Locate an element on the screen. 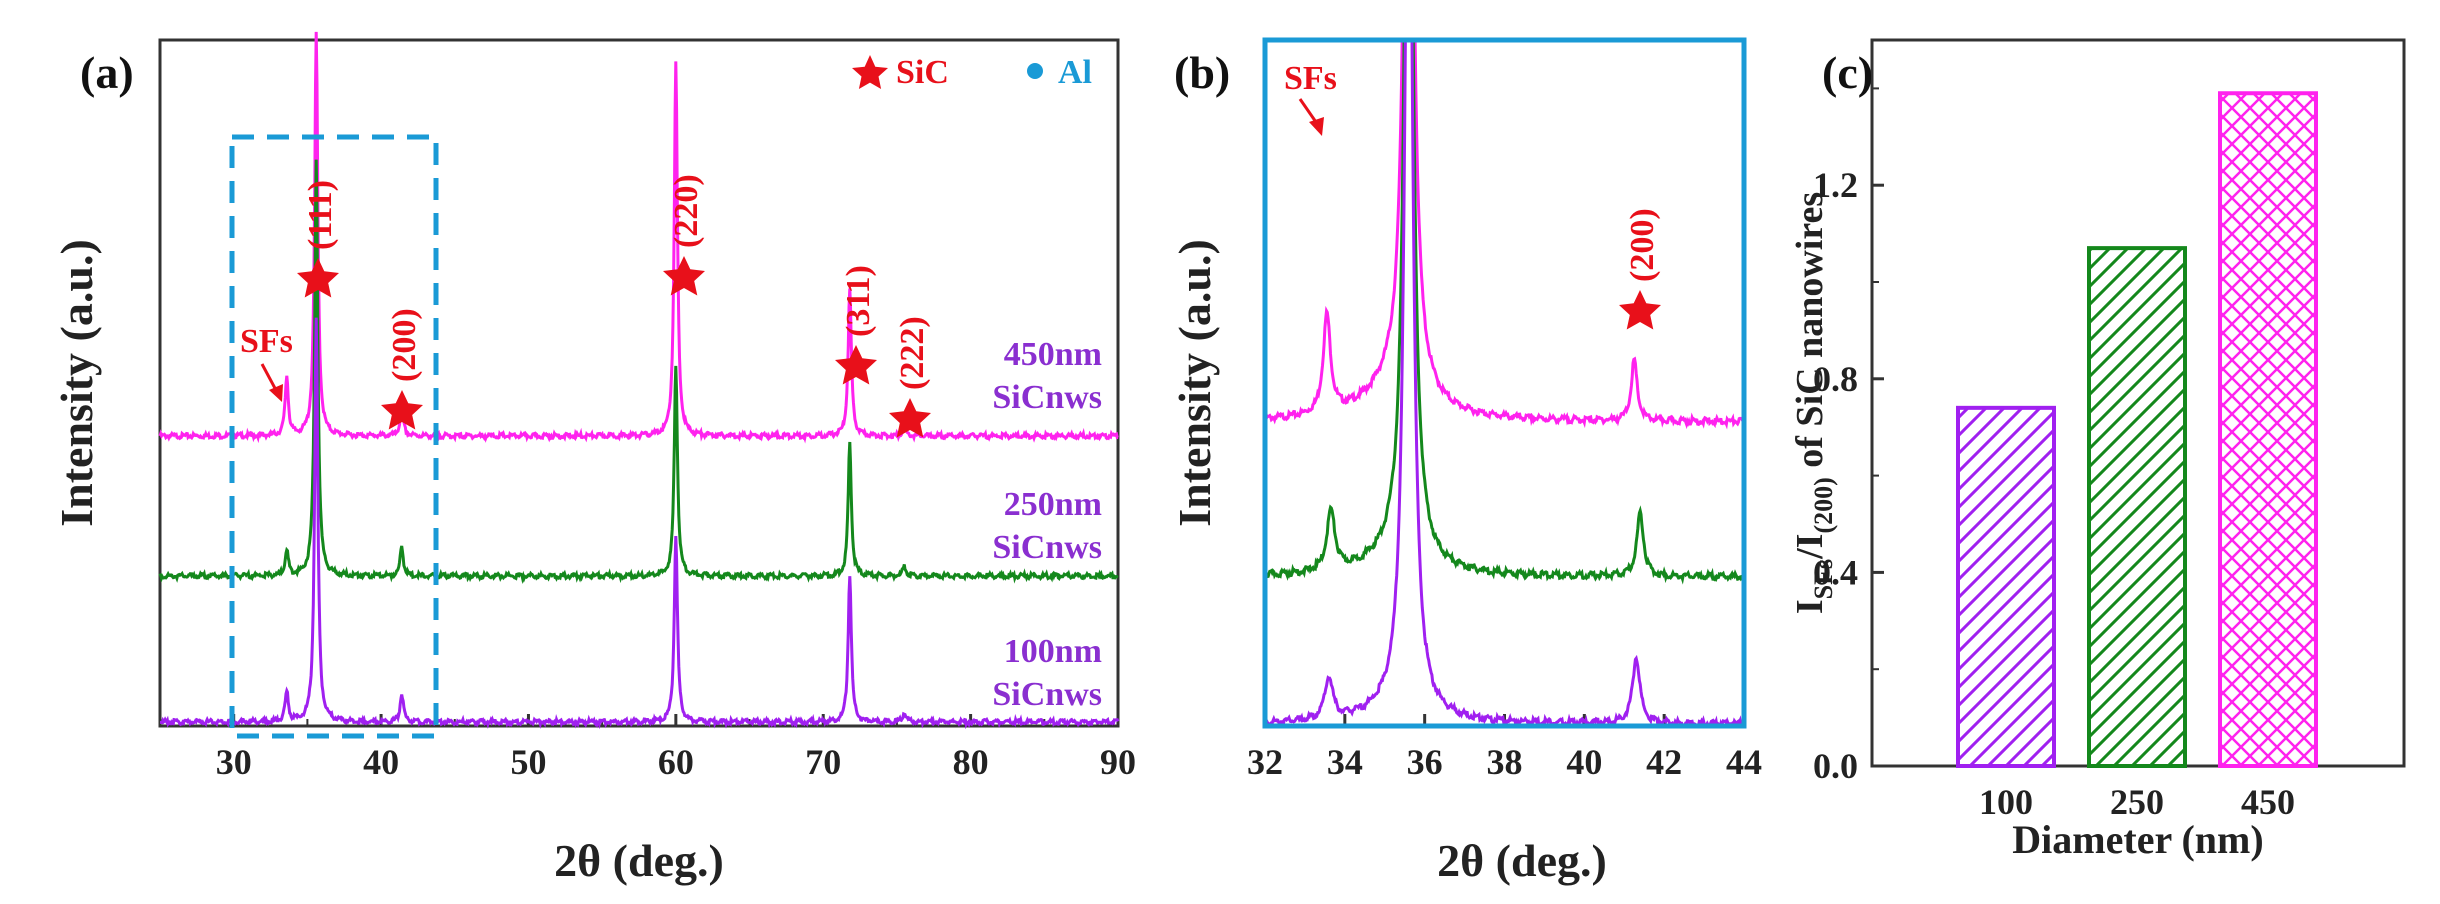  x-tick-label: 32 is located at coordinates (1265, 762).